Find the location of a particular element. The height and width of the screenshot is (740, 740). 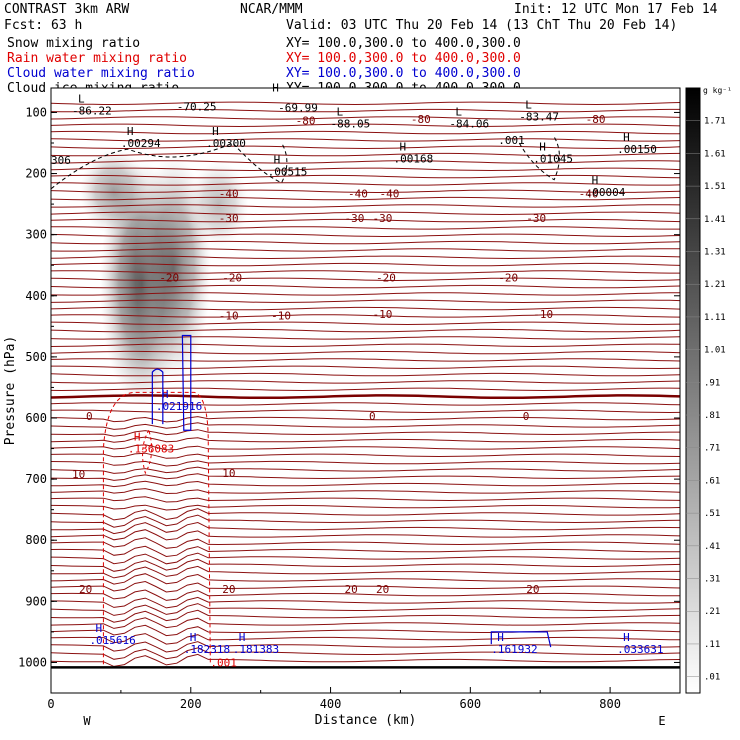

x-tick-label: 800 is located at coordinates (610, 704).